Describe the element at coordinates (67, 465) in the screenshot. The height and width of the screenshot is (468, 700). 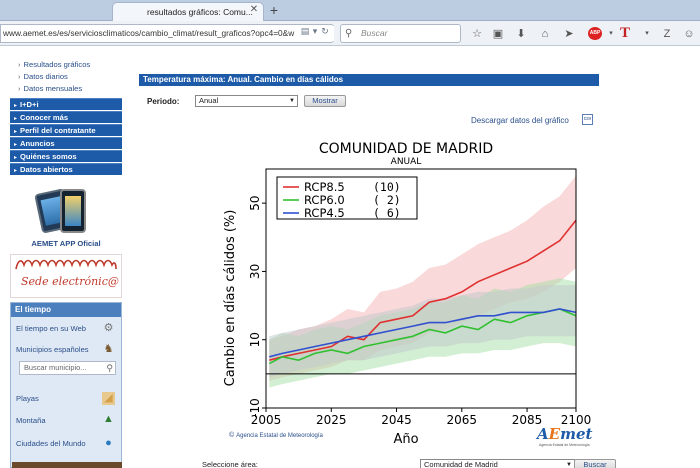
I see `sidebar-footer-image` at that location.